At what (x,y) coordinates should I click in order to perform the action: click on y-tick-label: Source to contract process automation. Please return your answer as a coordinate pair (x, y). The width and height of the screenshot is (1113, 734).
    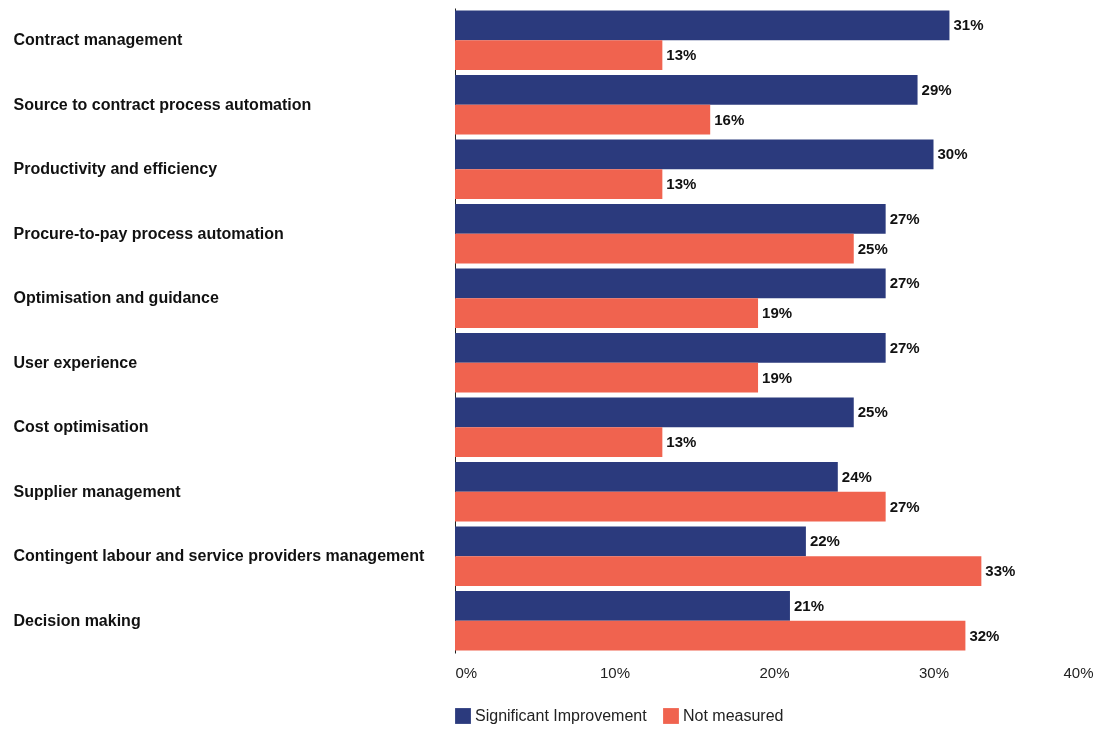
    Looking at the image, I should click on (162, 104).